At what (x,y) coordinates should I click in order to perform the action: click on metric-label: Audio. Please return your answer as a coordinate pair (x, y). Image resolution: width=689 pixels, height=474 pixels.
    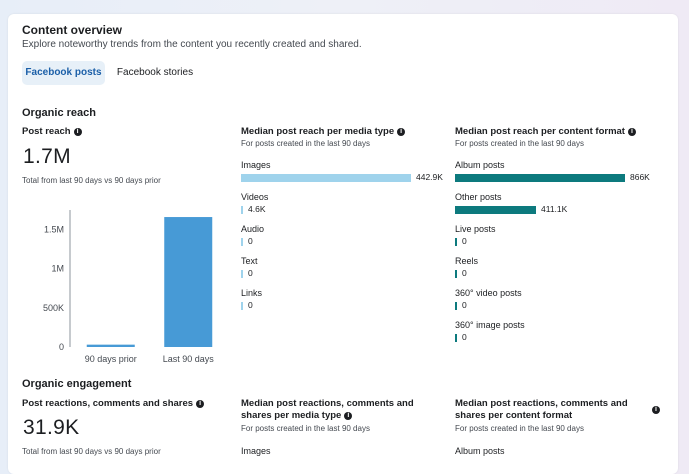
    Looking at the image, I should click on (253, 229).